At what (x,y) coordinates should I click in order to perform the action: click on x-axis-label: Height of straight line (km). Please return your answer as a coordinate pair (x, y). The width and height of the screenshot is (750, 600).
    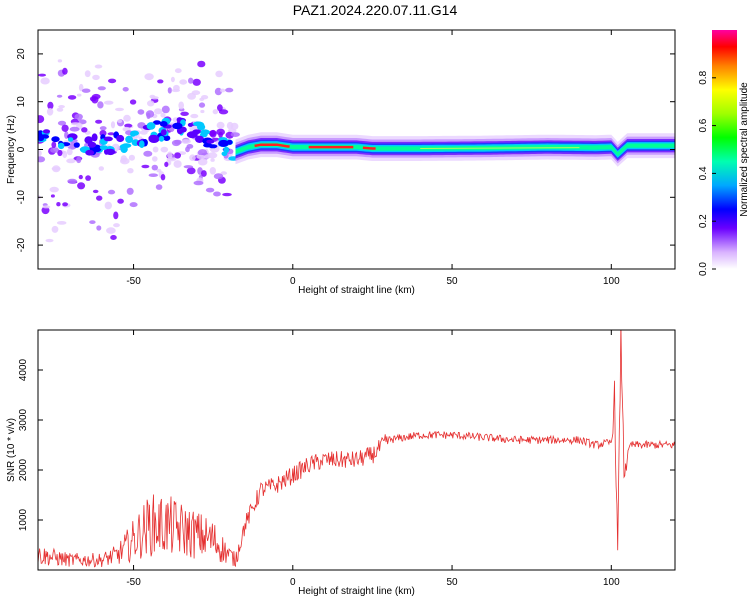
    Looking at the image, I should click on (356, 290).